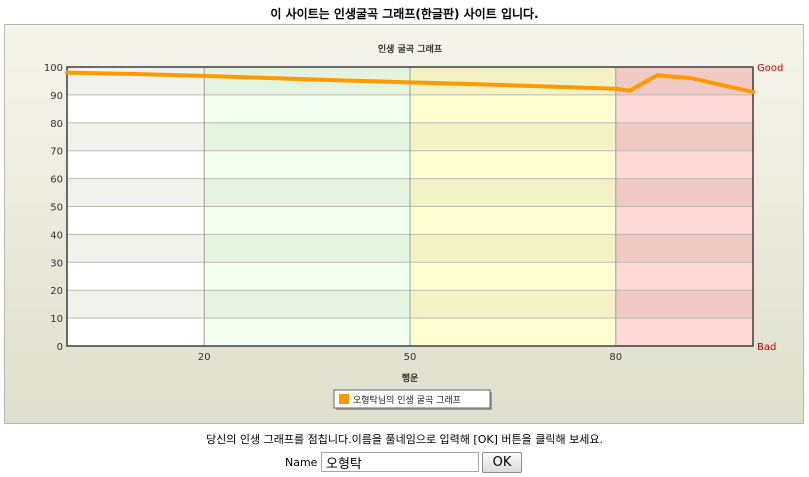  Describe the element at coordinates (615, 357) in the screenshot. I see `x-tick-label: 80` at that location.